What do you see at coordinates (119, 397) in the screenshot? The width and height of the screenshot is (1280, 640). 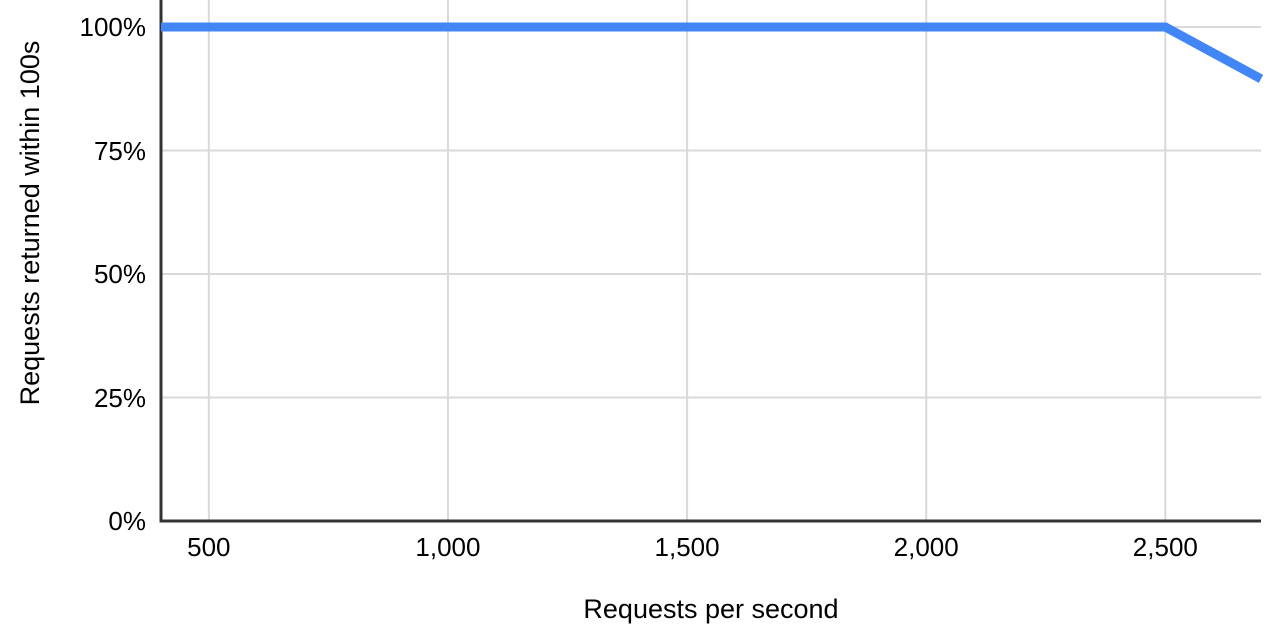 I see `y-tick-label: 25%` at bounding box center [119, 397].